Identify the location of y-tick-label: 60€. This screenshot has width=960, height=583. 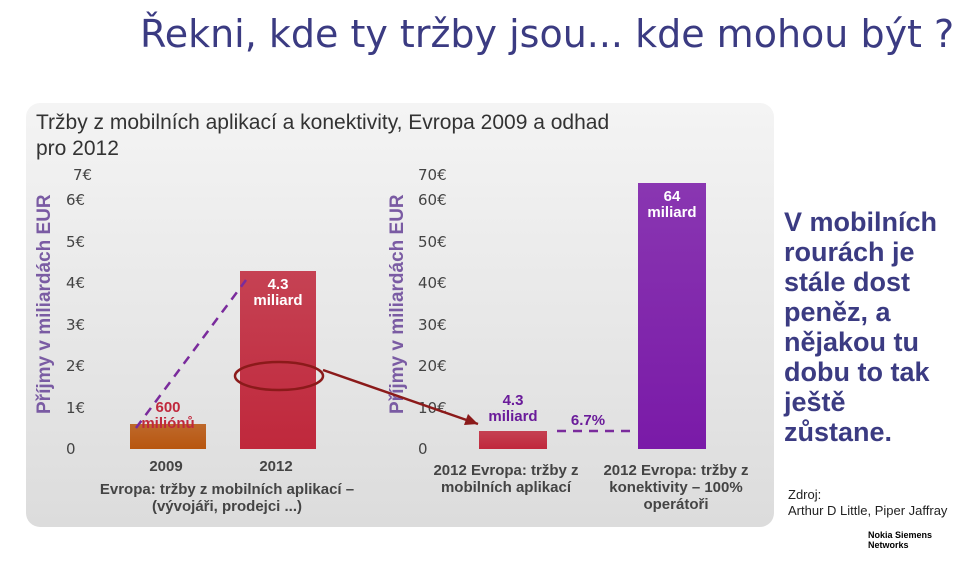
(432, 200).